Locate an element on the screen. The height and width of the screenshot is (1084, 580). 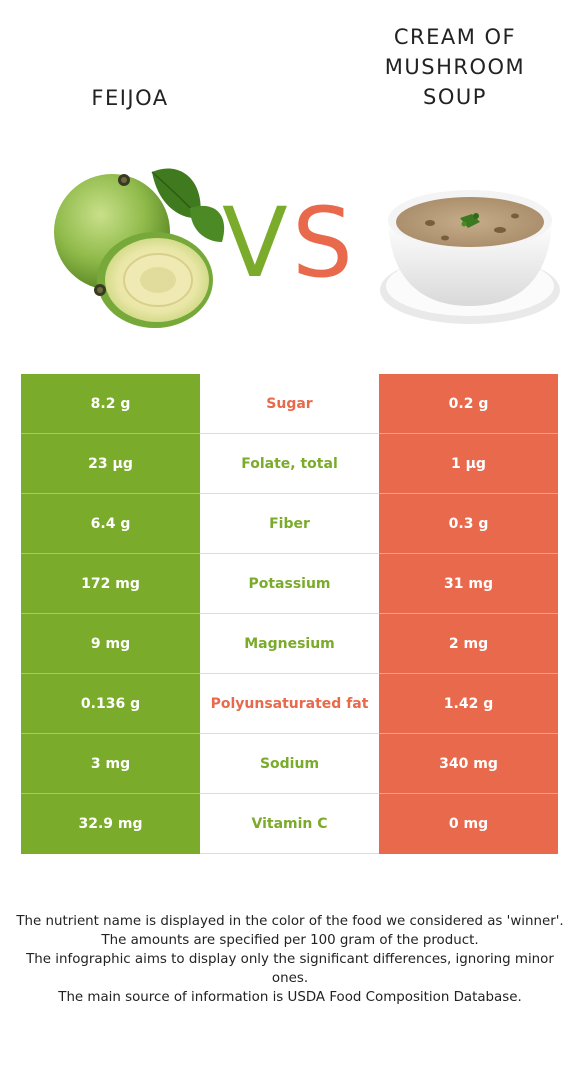
vs-label: V S is located at coordinates (287, 243).